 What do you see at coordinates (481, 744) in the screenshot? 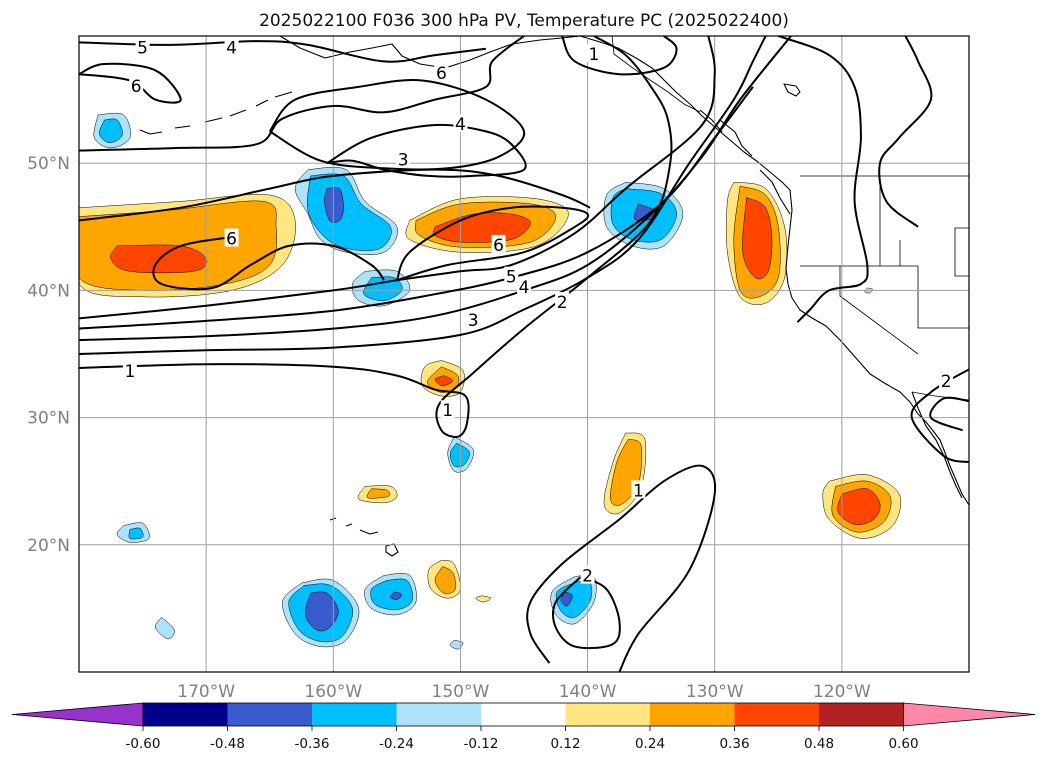
I see `colorbar-tick-label: -0.12` at bounding box center [481, 744].